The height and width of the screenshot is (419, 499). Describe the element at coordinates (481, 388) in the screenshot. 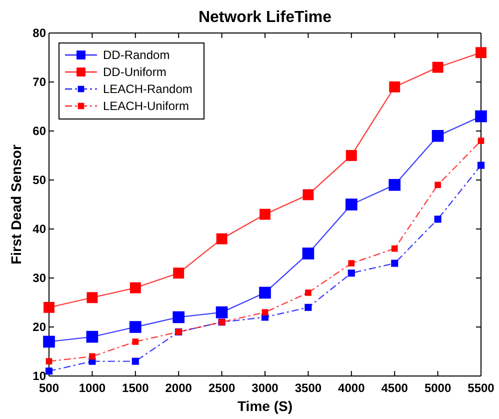

I see `x-tick-label: 5500` at that location.